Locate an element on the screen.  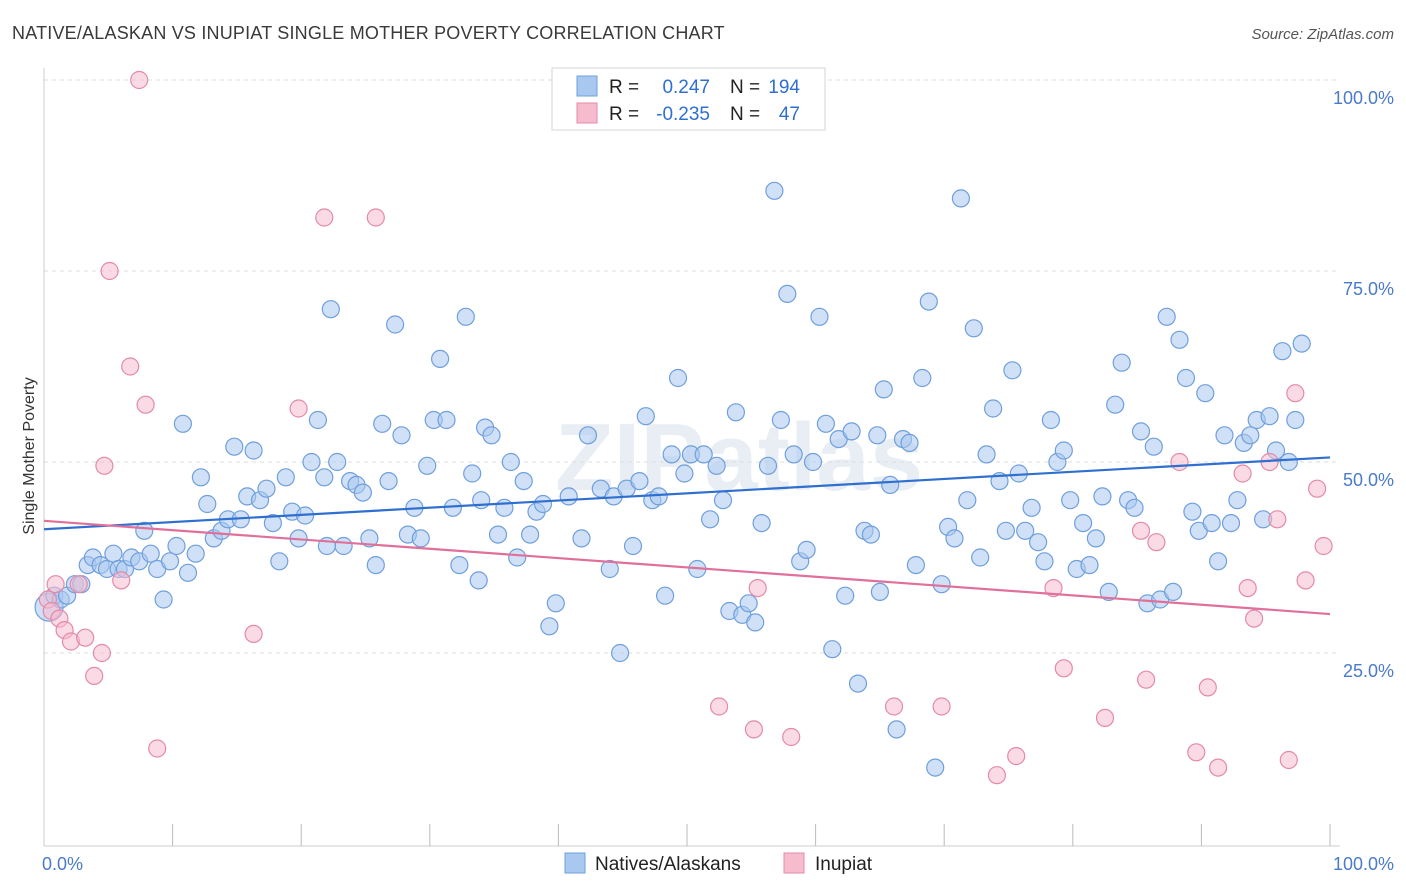
bottom-legend-swatch-pink is located at coordinates (794, 863).